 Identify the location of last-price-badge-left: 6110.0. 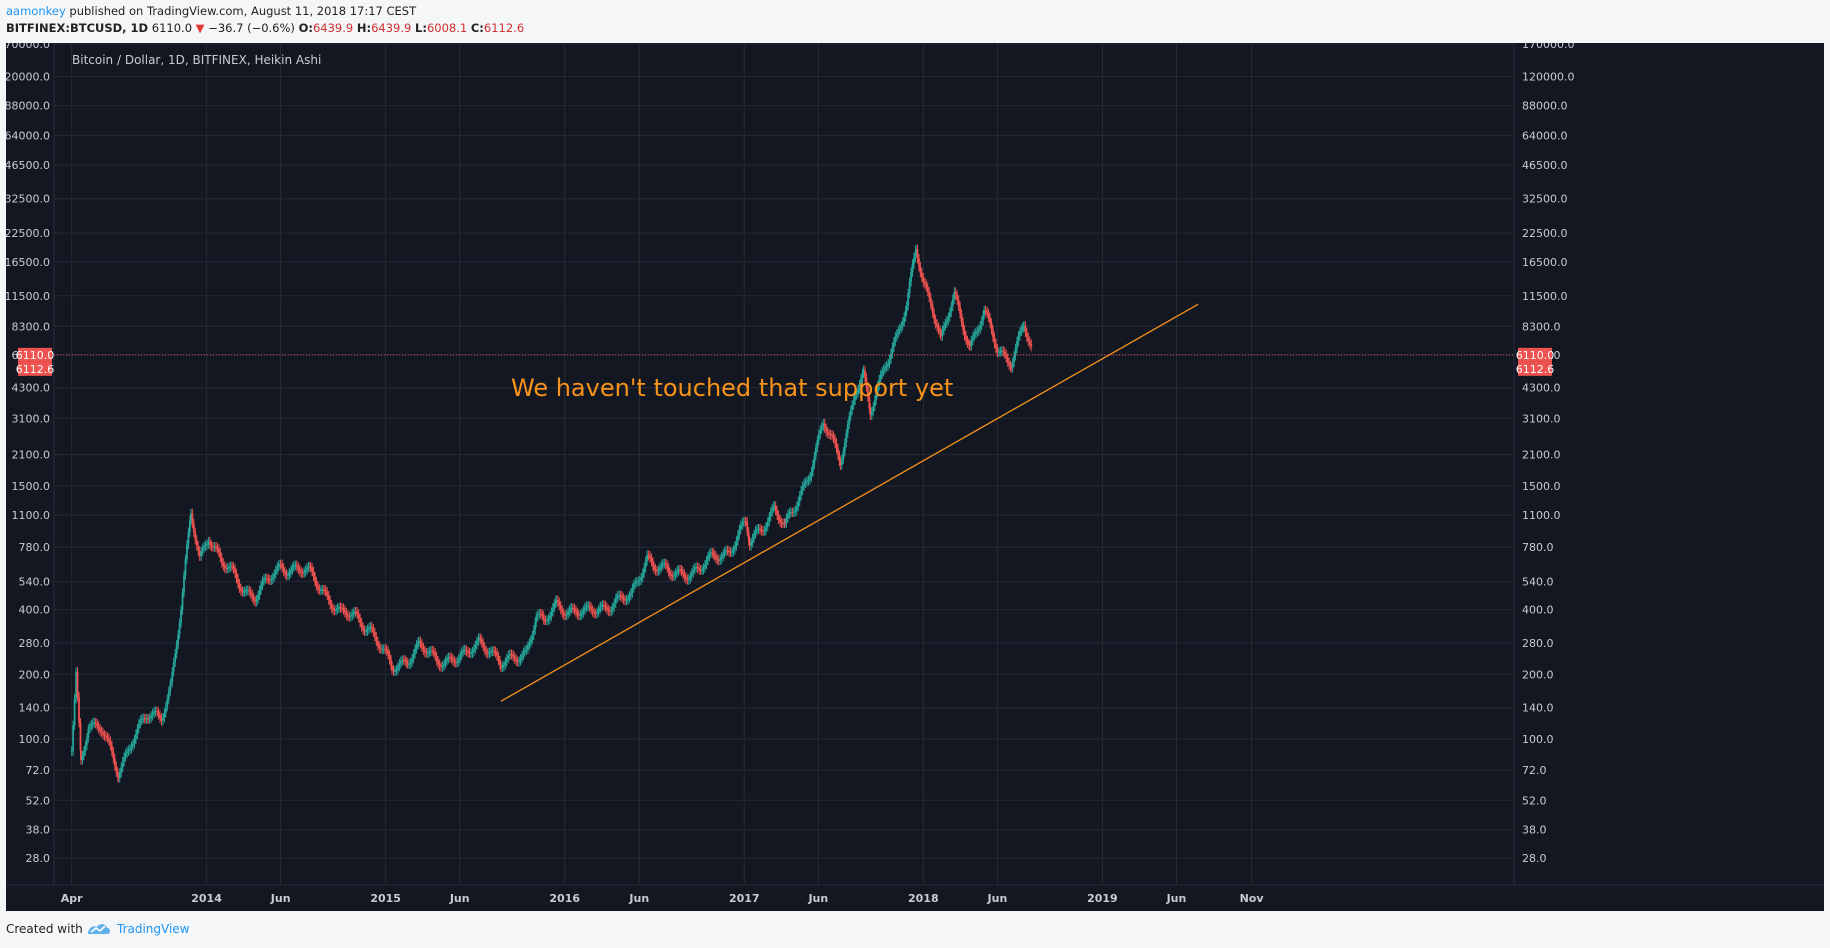
(35, 355).